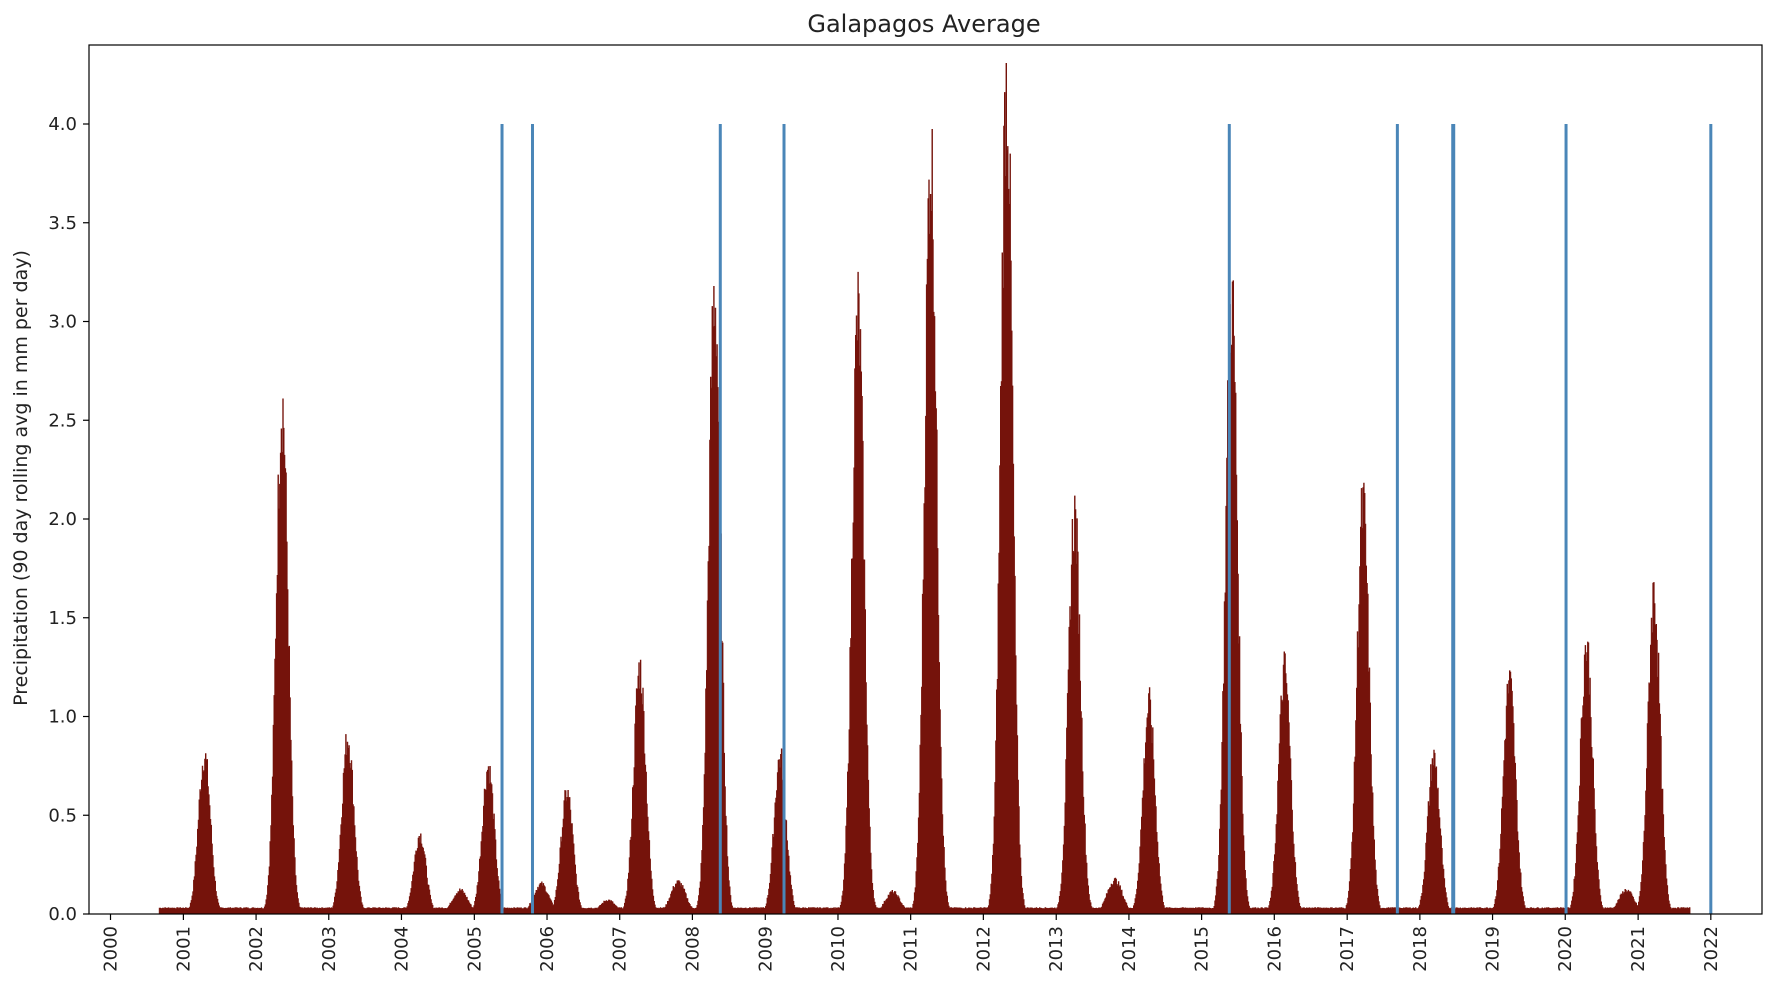  I want to click on x-tick-label: 2016, so click(1274, 949).